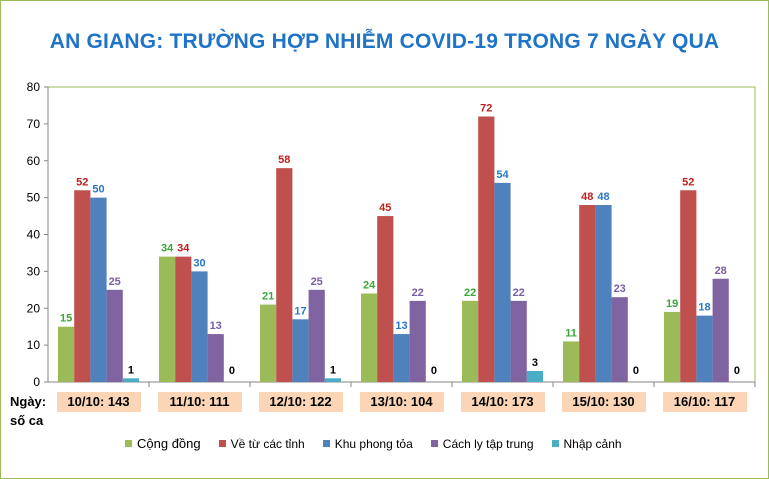  I want to click on y-tick-label: 40, so click(34, 235).